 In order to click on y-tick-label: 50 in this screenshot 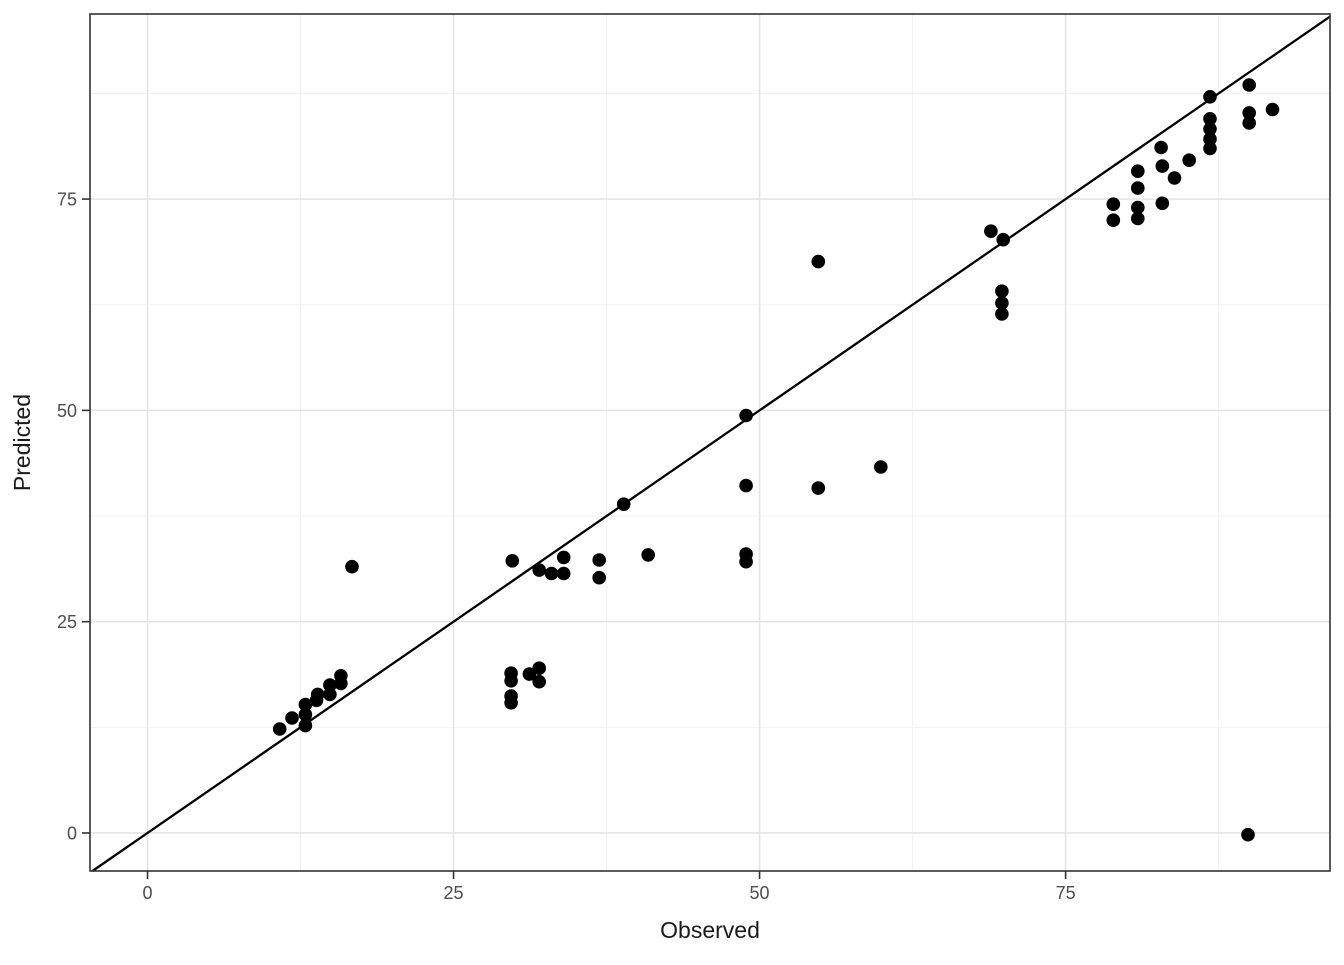, I will do `click(67, 411)`.